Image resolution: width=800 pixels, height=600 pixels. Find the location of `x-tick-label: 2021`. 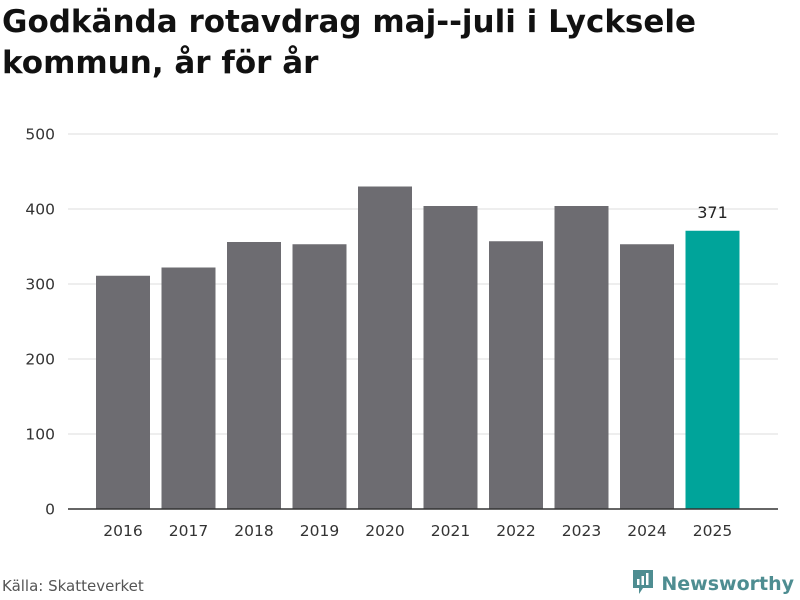

x-tick-label: 2021 is located at coordinates (450, 531).